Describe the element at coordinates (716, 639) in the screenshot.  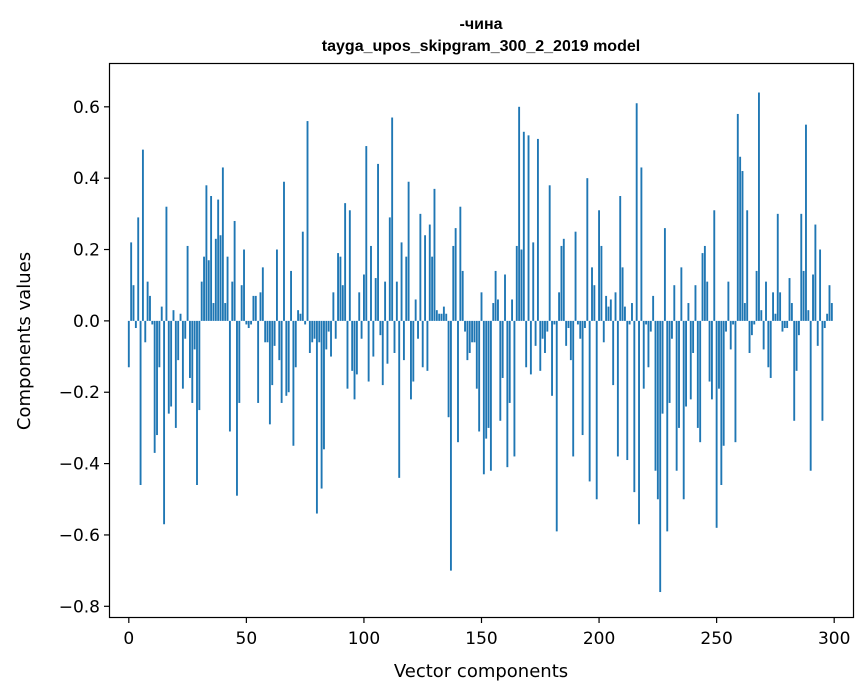
I see `x-tick-label: 250` at that location.